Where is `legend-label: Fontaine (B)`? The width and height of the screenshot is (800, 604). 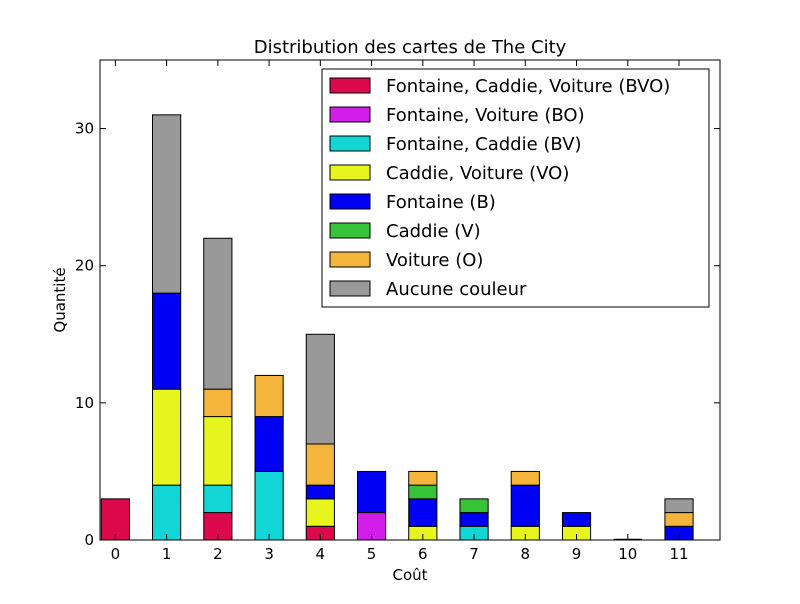 legend-label: Fontaine (B) is located at coordinates (441, 202).